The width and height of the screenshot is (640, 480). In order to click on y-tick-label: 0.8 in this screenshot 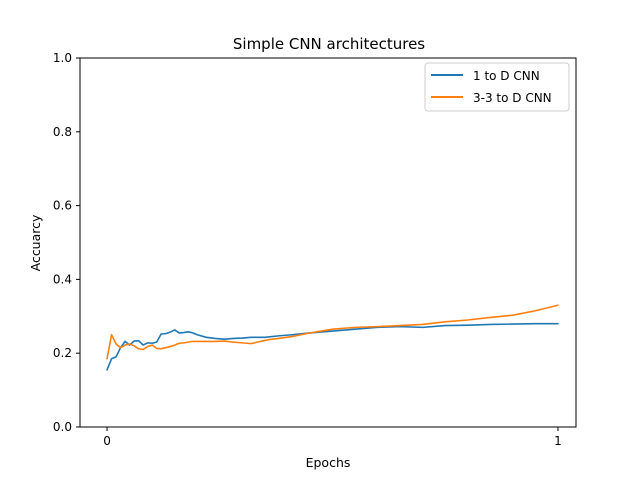, I will do `click(62, 132)`.